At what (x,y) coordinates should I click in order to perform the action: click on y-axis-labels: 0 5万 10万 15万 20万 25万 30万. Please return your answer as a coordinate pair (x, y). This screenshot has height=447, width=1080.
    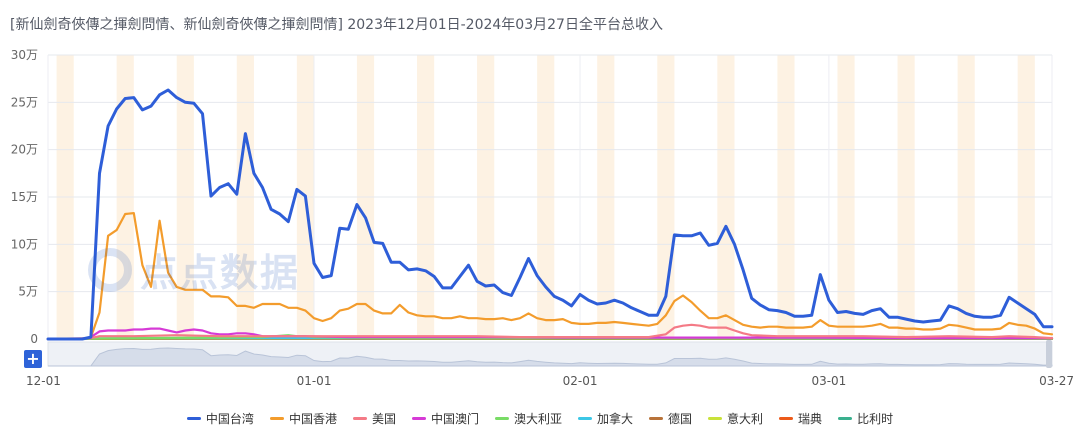
    Looking at the image, I should click on (24, 197).